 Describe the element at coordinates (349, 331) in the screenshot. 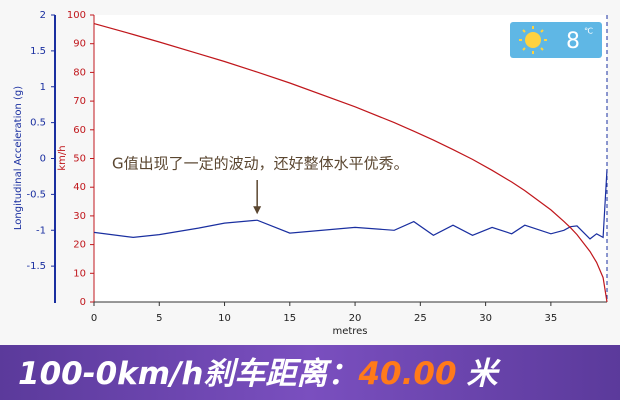

I see `x-axis-label: metres` at that location.